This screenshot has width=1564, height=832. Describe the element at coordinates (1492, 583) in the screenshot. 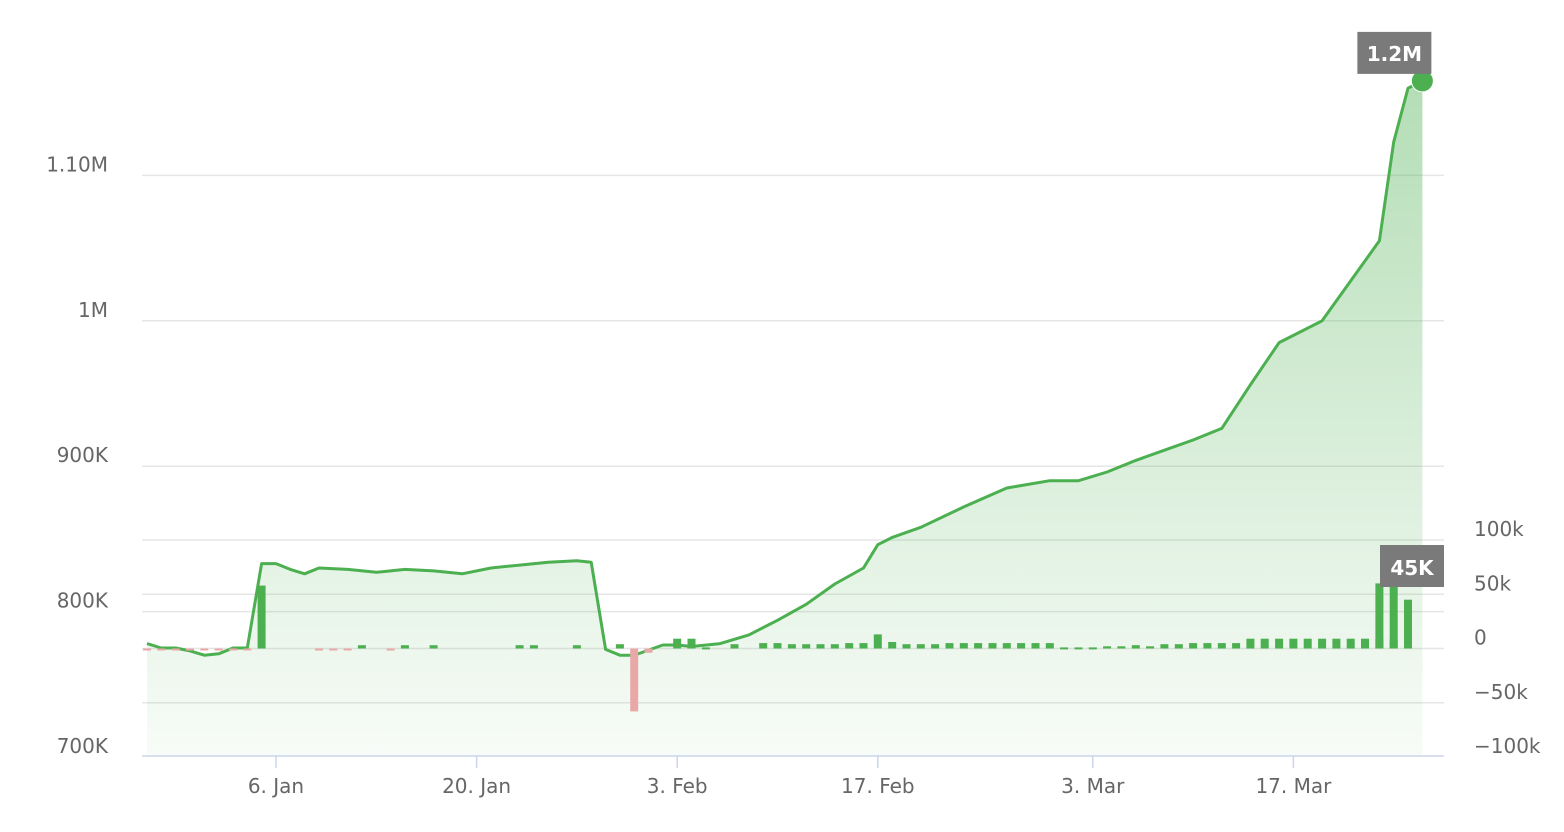

I see `y-tick-label-right: 50k` at that location.